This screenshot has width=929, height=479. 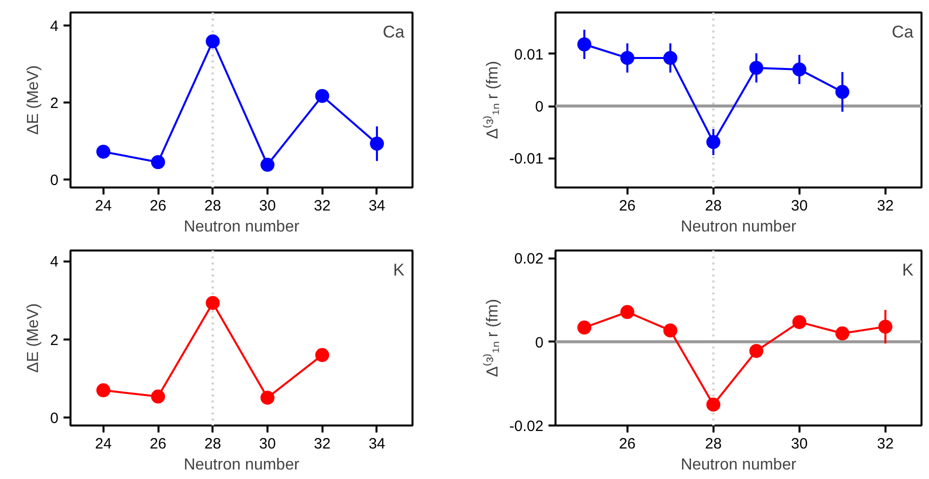 I want to click on y-tick-label: 0.01, so click(x=529, y=55).